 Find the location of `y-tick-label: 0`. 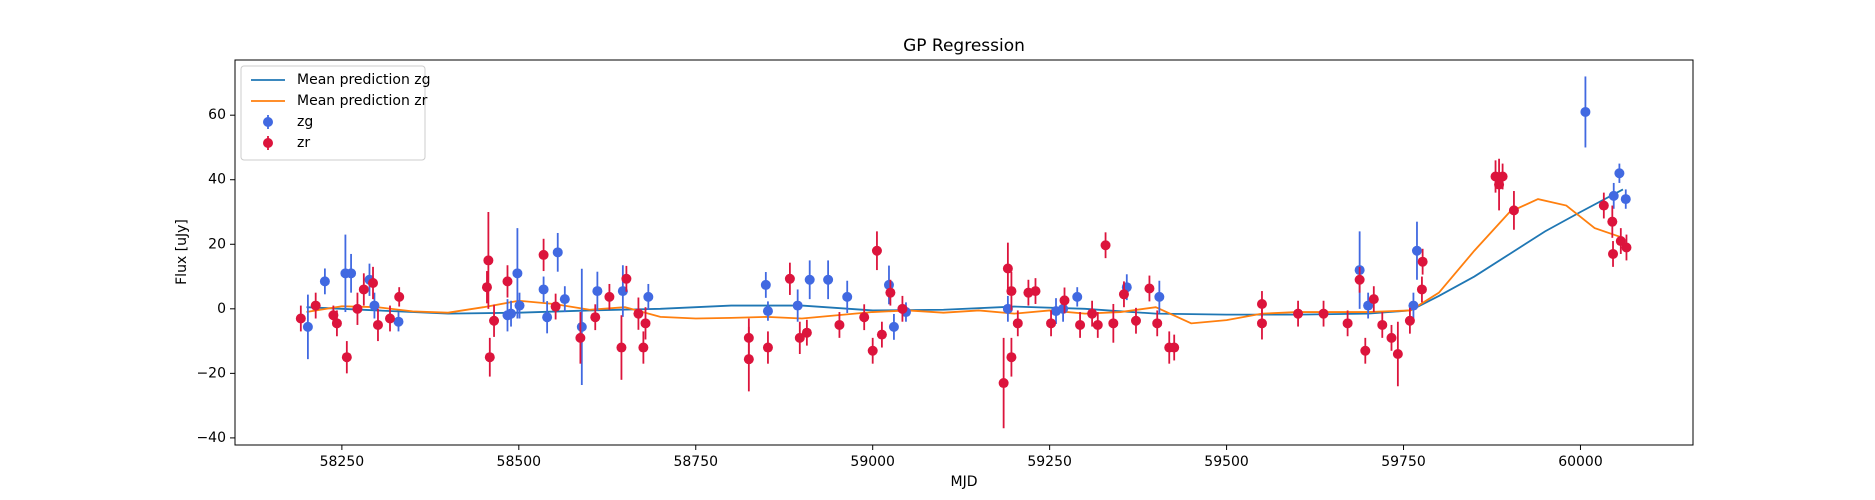

y-tick-label: 0 is located at coordinates (221, 309).